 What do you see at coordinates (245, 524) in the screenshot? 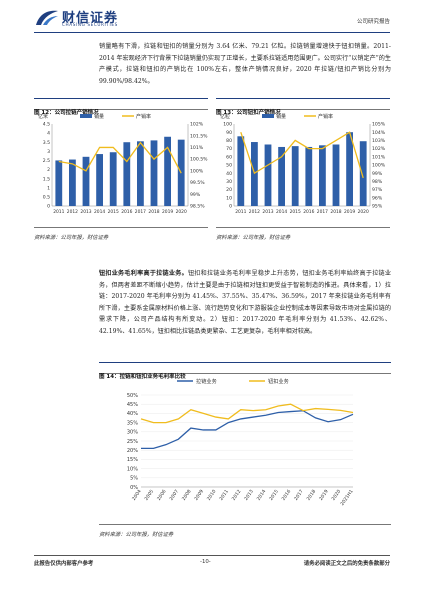
I see `figure-14-bottom-rule` at bounding box center [245, 524].